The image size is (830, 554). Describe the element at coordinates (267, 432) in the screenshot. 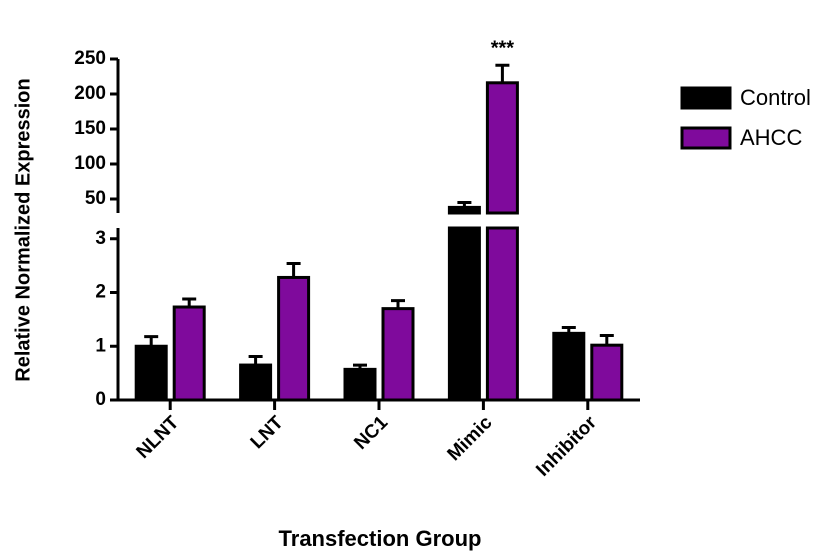

I see `x-tick-label: LNT` at that location.